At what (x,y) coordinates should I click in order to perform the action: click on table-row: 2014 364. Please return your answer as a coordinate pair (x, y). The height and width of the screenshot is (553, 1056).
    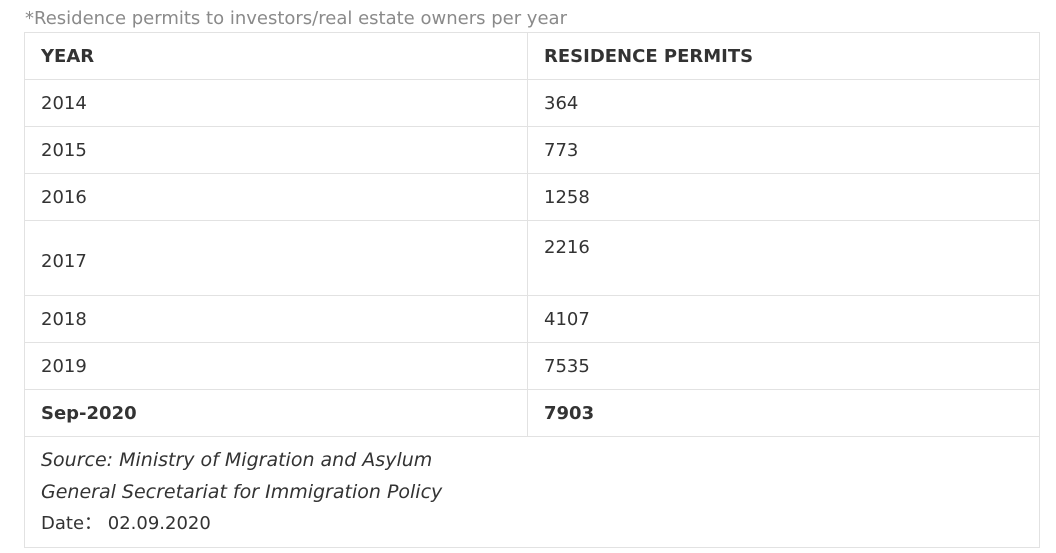
    Looking at the image, I should click on (532, 103).